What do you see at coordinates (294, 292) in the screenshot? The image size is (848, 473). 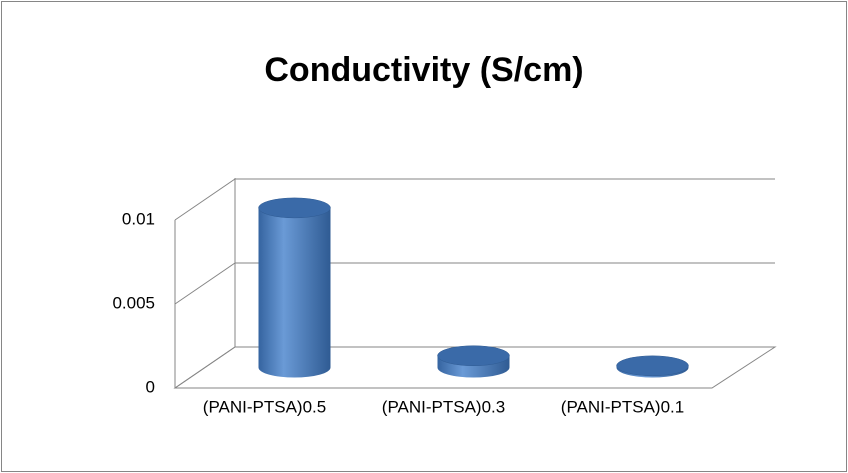 I see `bar` at bounding box center [294, 292].